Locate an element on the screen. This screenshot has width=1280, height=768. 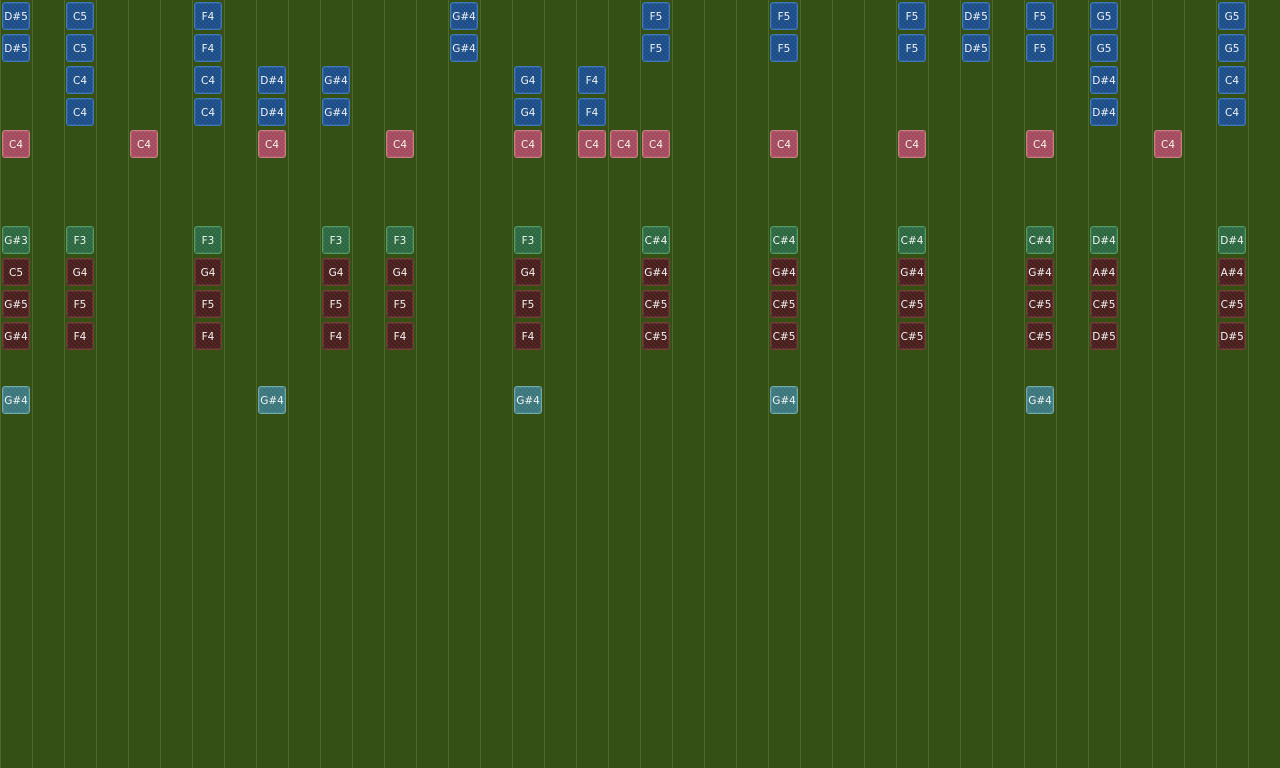
note-bass: G#3 is located at coordinates (16, 240).